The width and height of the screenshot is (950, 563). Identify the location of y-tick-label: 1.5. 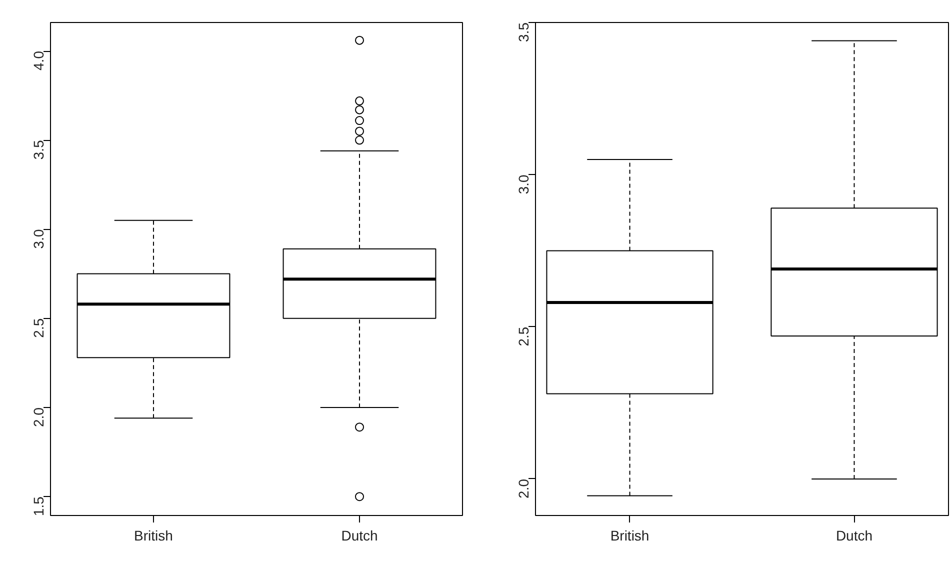
(38, 506).